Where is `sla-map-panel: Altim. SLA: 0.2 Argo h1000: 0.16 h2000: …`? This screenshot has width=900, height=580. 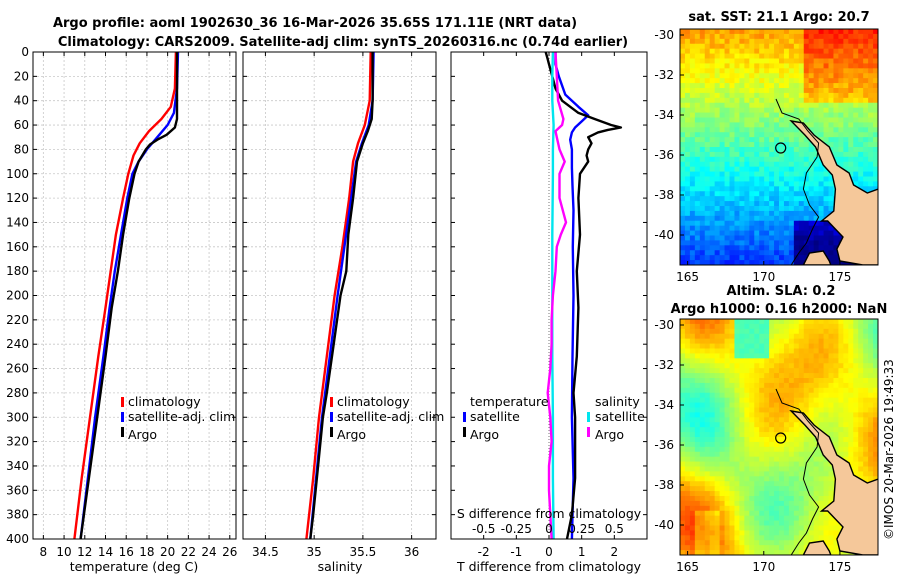
sla-map-panel: Altim. SLA: 0.2 Argo h1000: 0.16 h2000: … is located at coordinates (770, 429).